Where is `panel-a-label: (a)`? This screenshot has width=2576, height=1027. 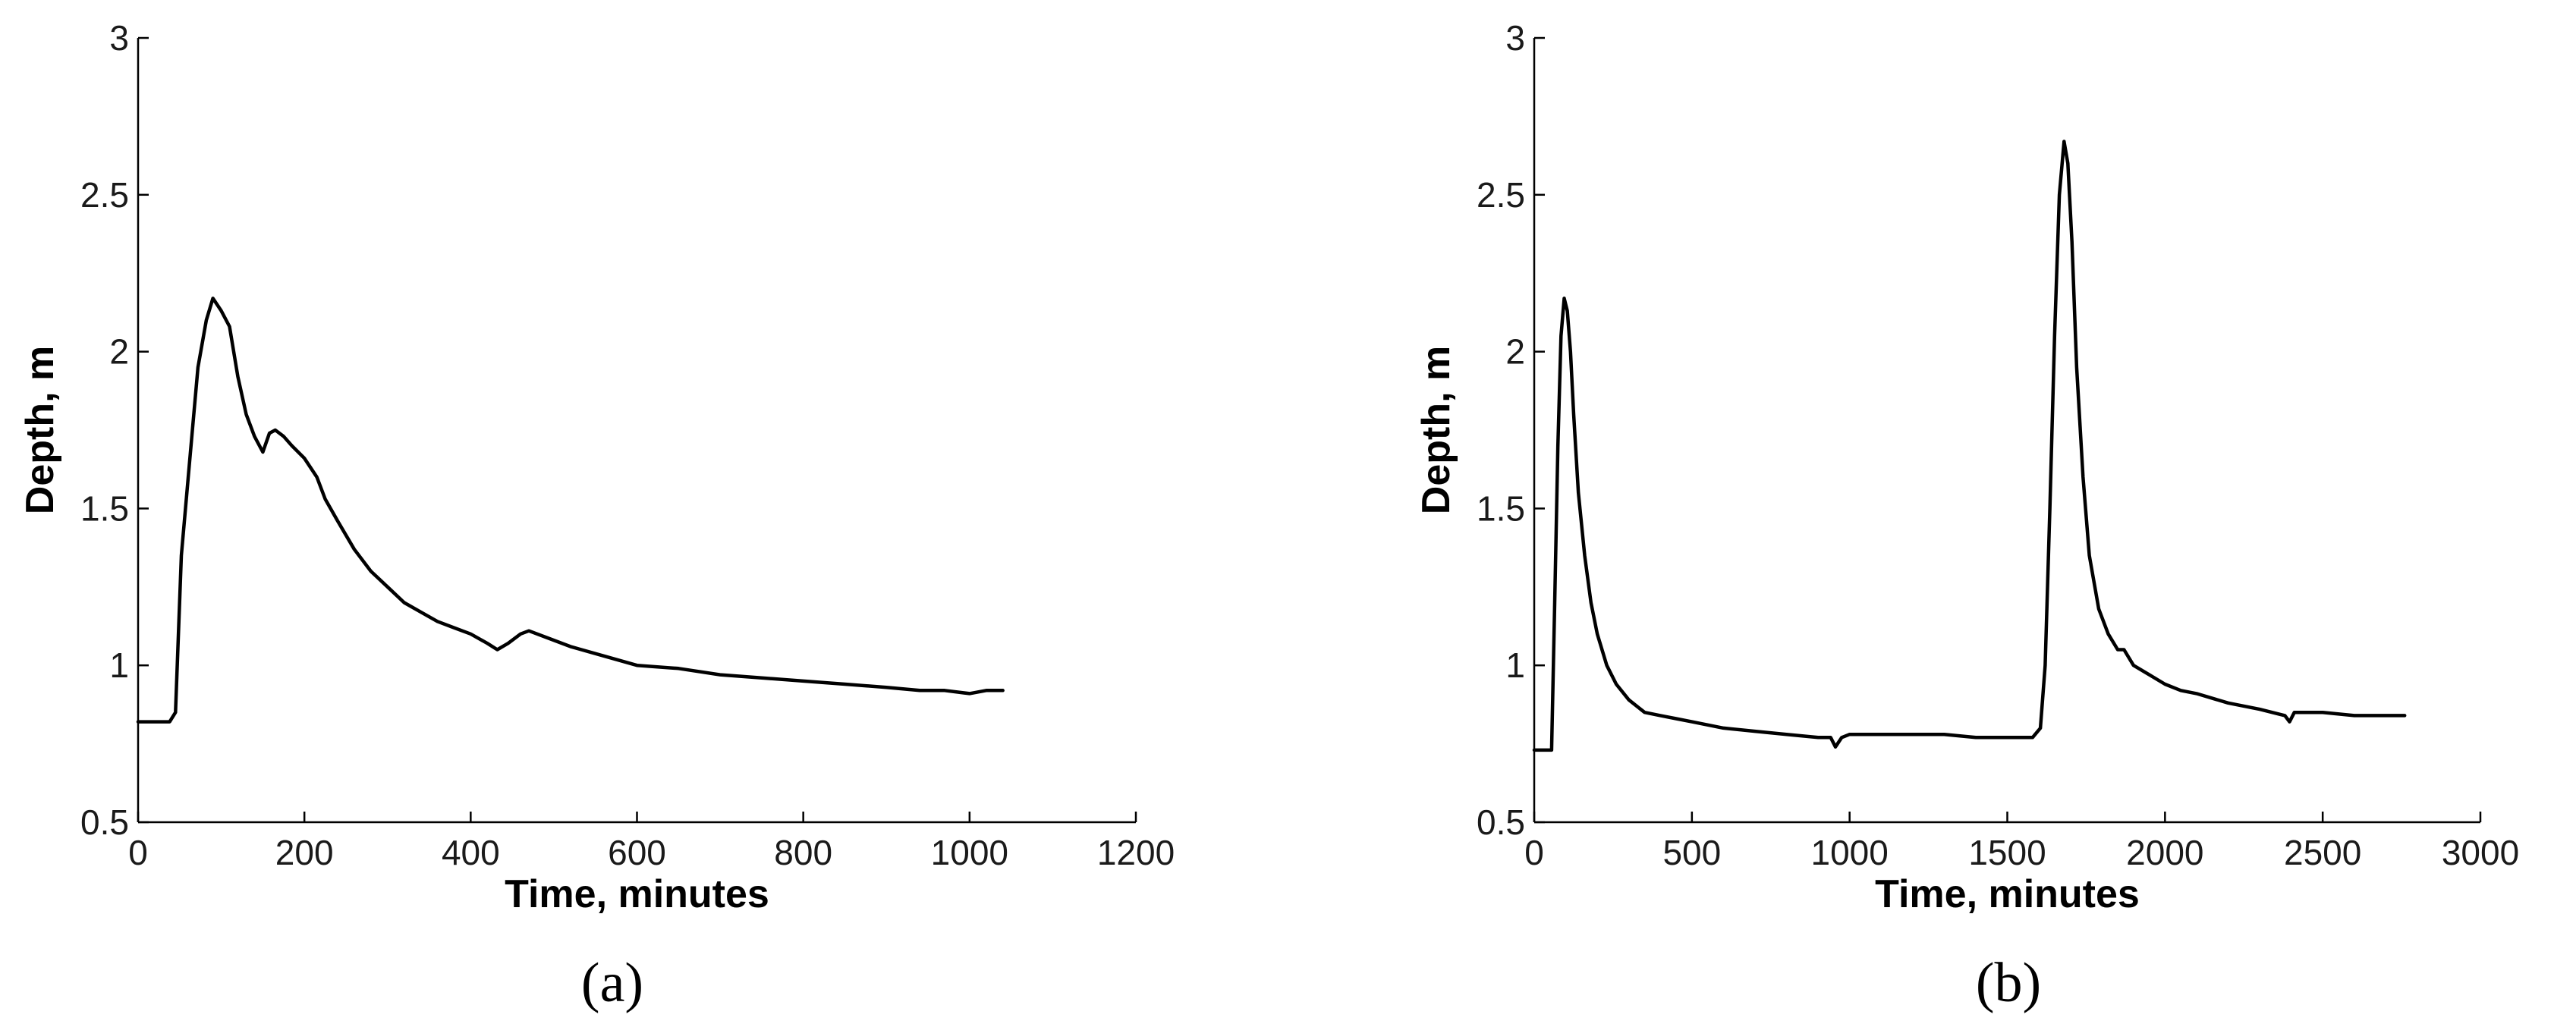
panel-a-label: (a) is located at coordinates (612, 983).